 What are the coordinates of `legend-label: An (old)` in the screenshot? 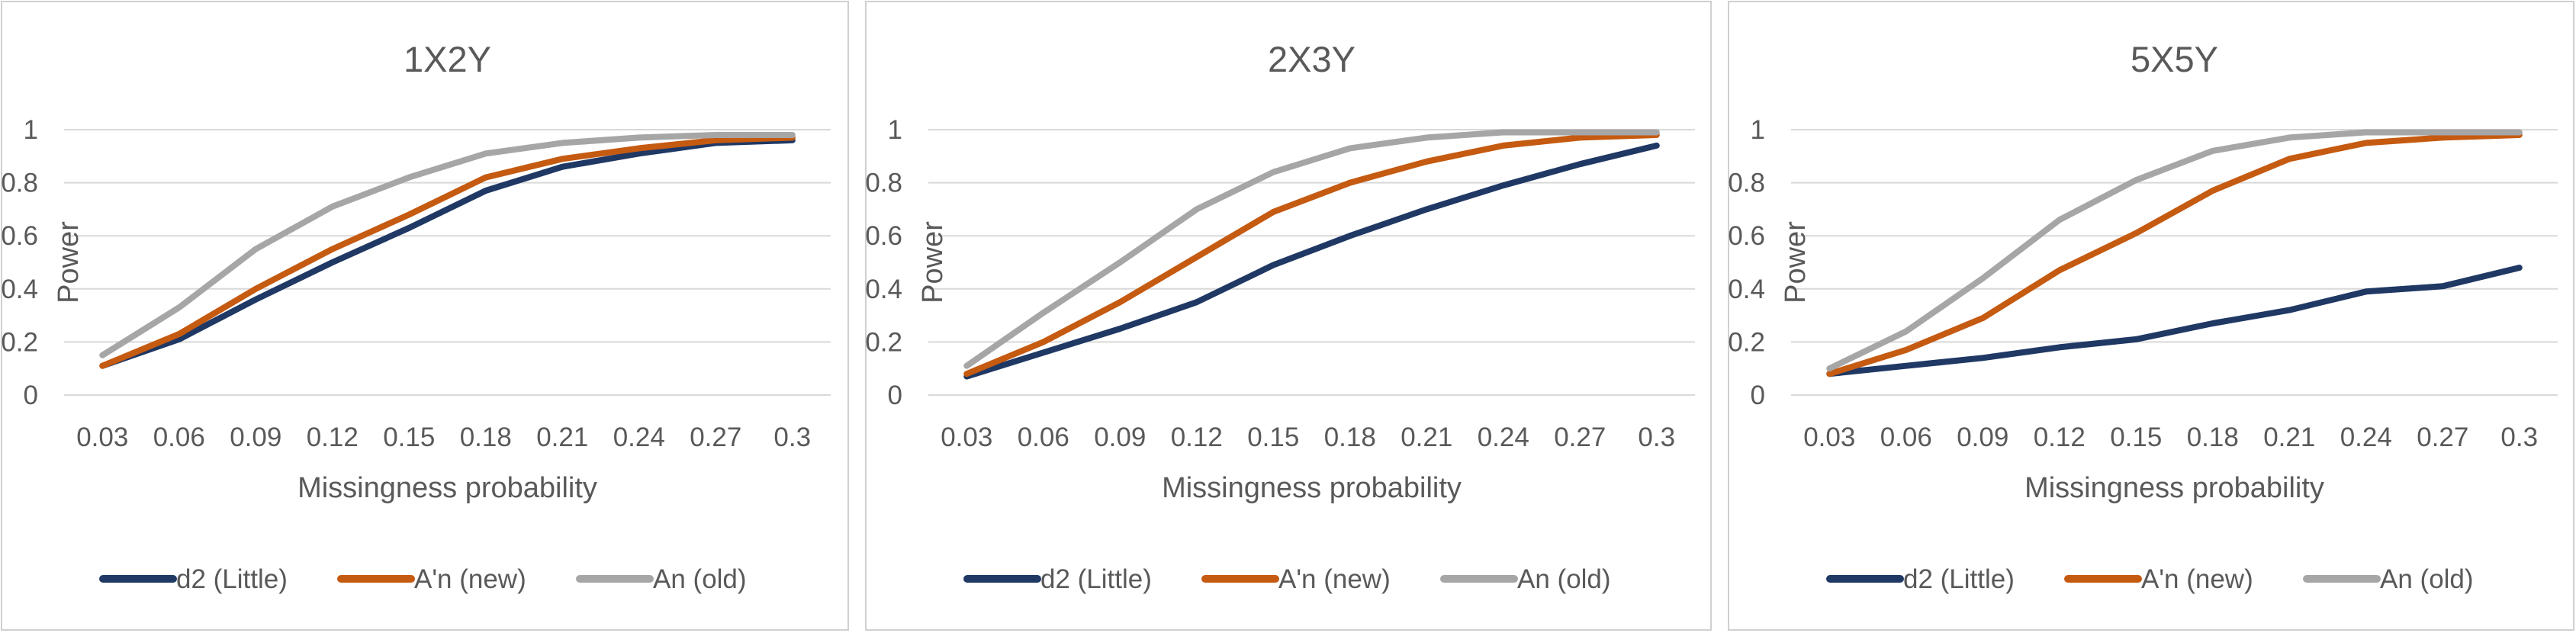 It's located at (1564, 579).